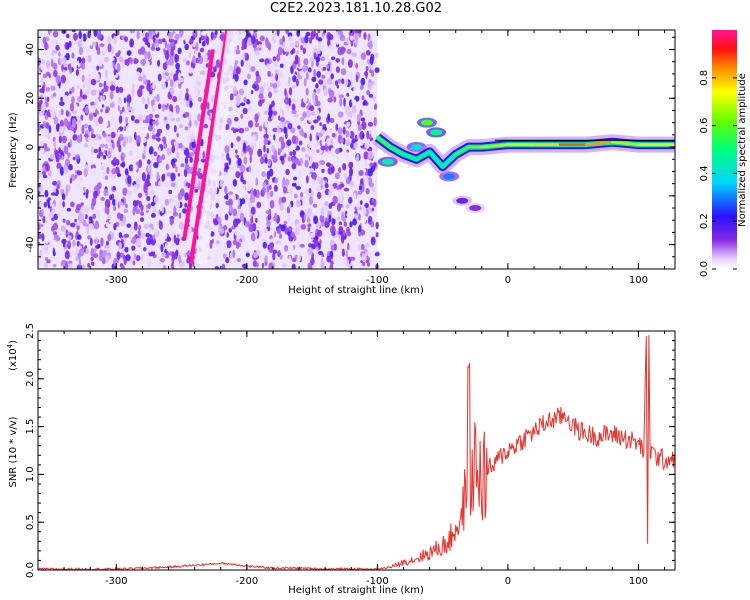 This screenshot has width=750, height=600. Describe the element at coordinates (13, 150) in the screenshot. I see `spectrogram-y-label: Frequency (Hz)` at that location.